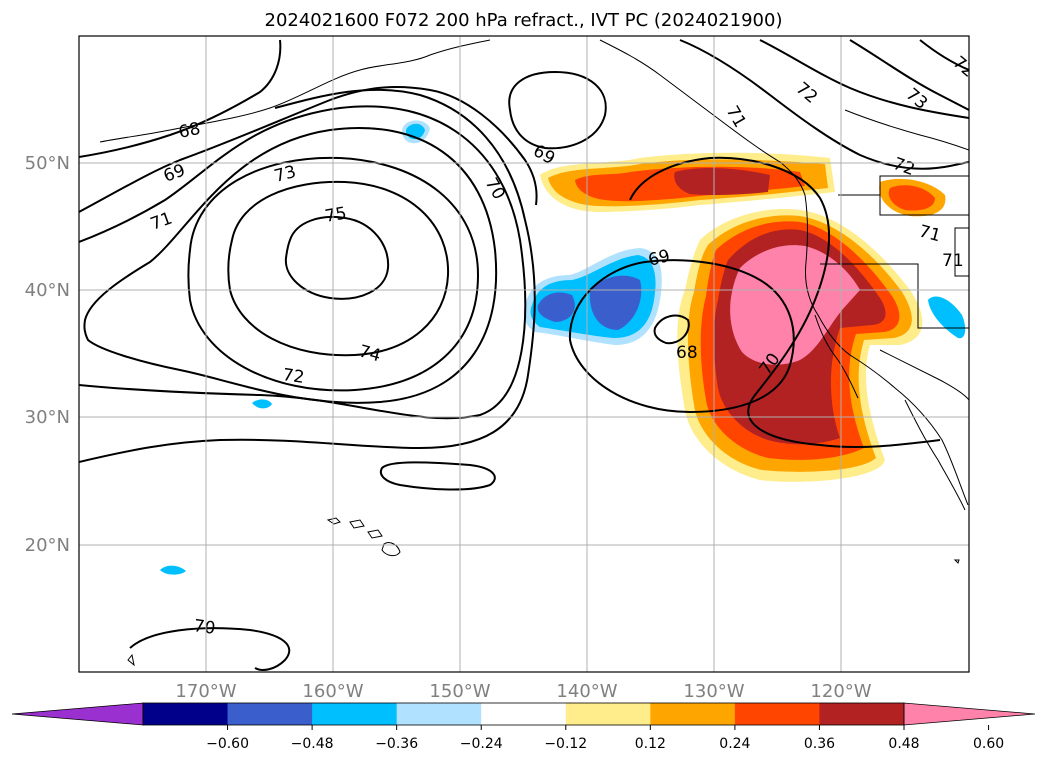 The image size is (1047, 765). What do you see at coordinates (396, 744) in the screenshot?
I see `colorbar-tick-label: −0.36` at bounding box center [396, 744].